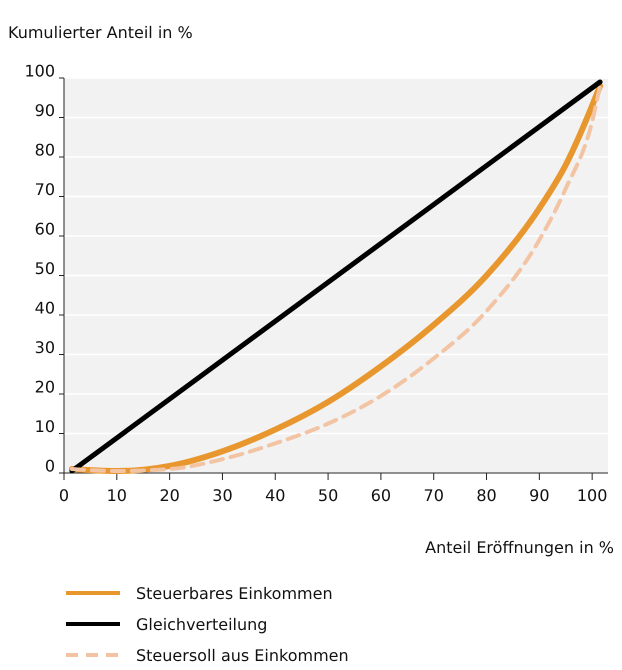  What do you see at coordinates (328, 495) in the screenshot?
I see `x-tick-label: 50` at bounding box center [328, 495].